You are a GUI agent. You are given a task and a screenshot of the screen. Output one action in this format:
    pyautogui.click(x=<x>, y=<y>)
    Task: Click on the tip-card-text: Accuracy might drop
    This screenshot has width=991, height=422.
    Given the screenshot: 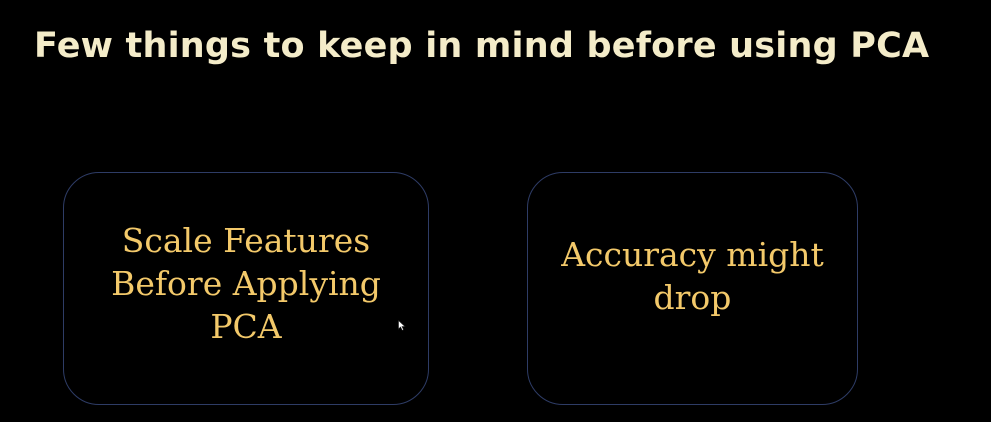 What is the action you would take?
    pyautogui.click(x=692, y=275)
    